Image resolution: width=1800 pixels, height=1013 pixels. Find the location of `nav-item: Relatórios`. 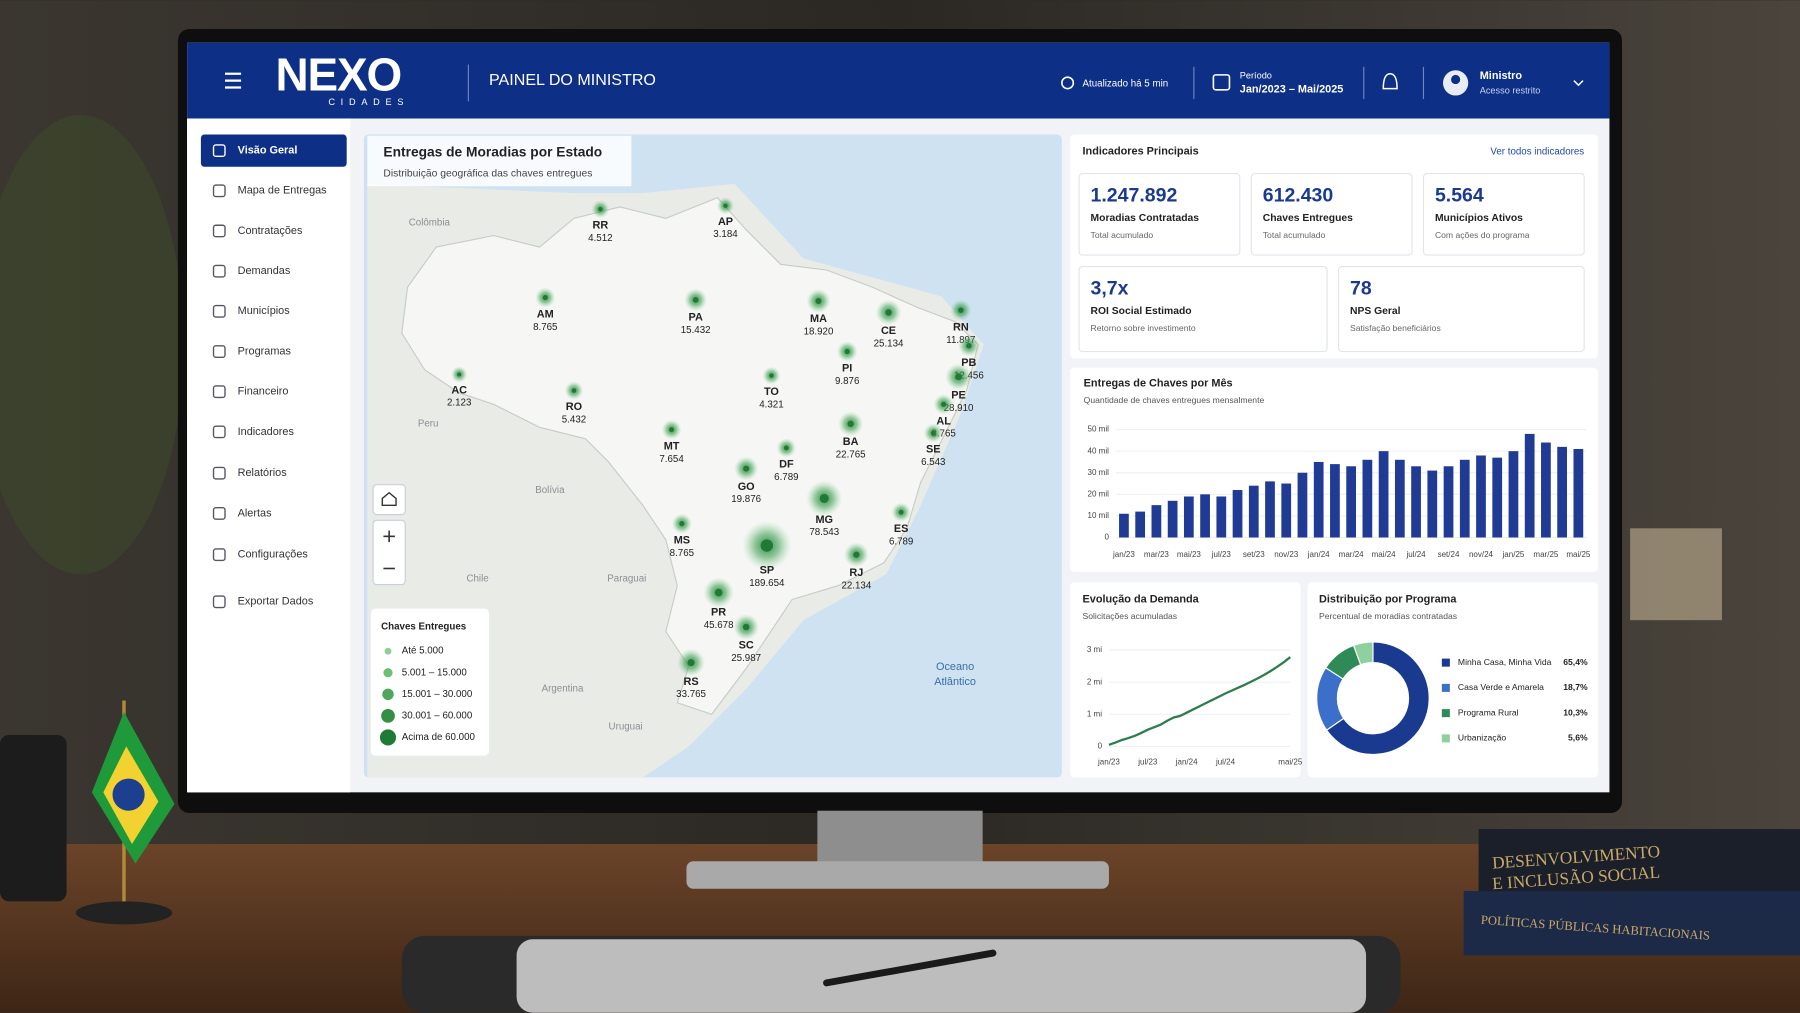

nav-item: Relatórios is located at coordinates (263, 473).